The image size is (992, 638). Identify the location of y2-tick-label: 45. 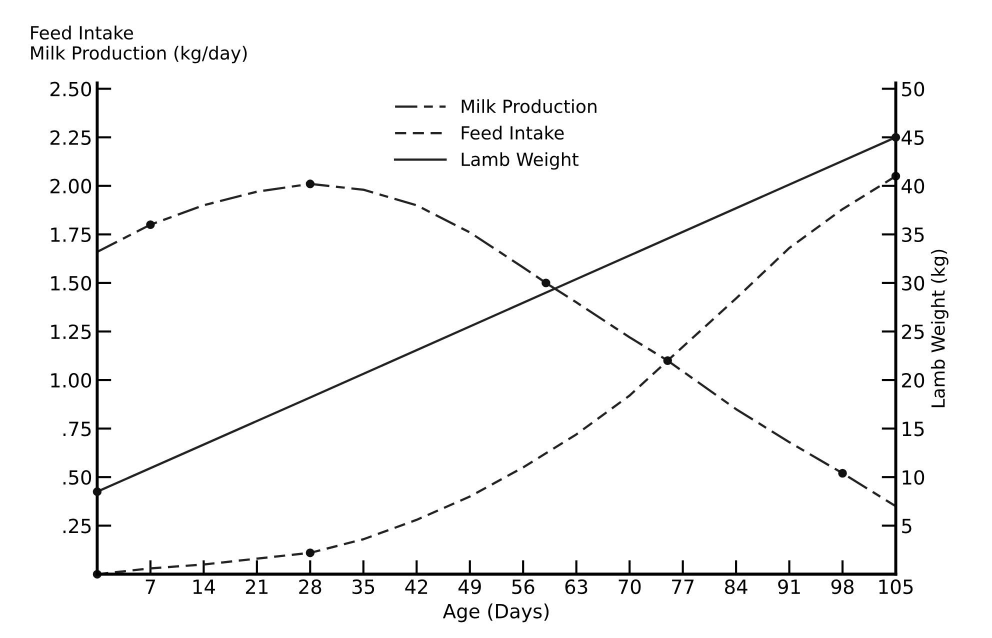
(913, 137).